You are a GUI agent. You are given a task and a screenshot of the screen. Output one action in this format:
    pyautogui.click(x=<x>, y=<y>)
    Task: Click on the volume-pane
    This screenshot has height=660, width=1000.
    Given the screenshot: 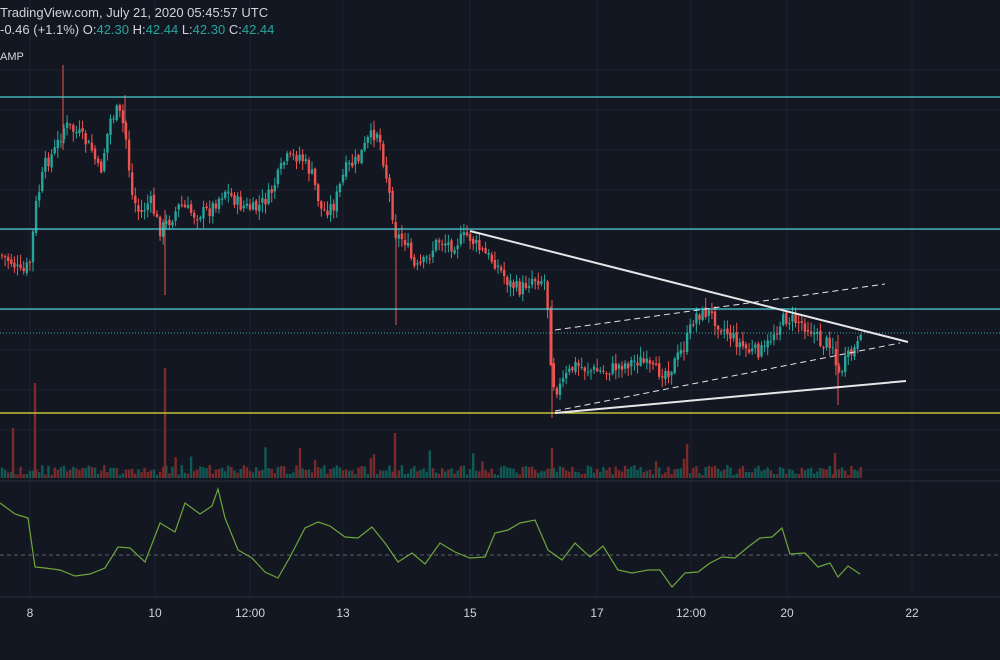 What is the action you would take?
    pyautogui.click(x=431, y=423)
    